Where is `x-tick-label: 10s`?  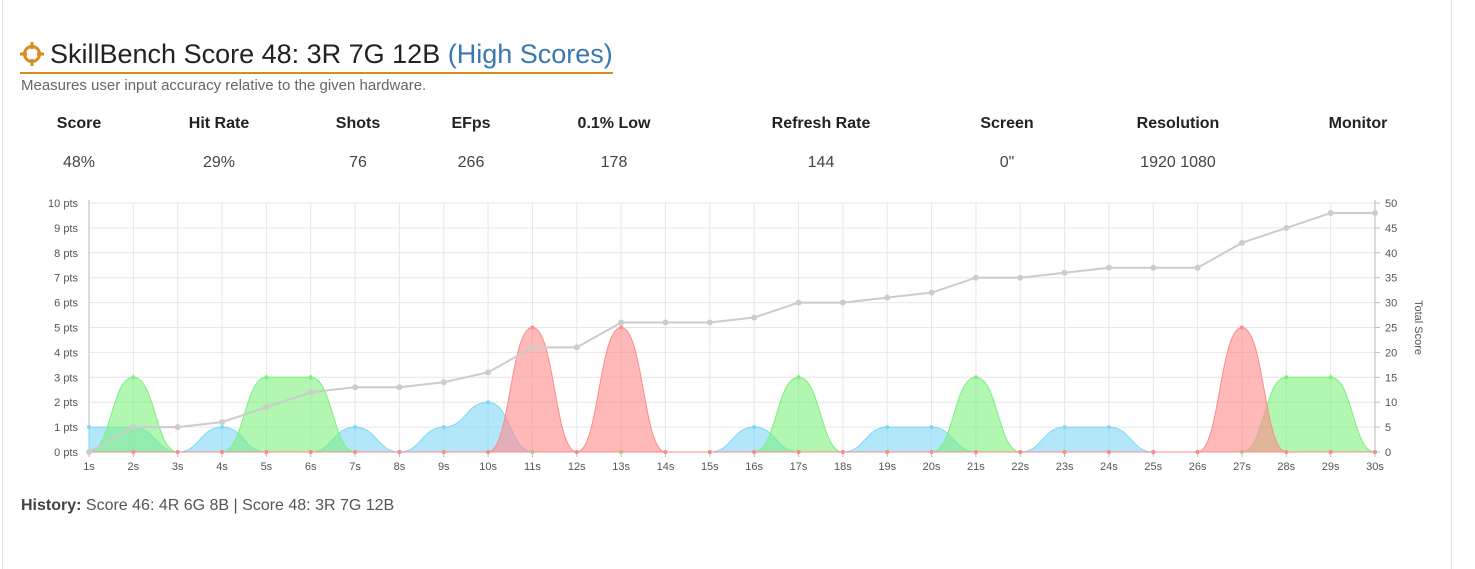 x-tick-label: 10s is located at coordinates (488, 467).